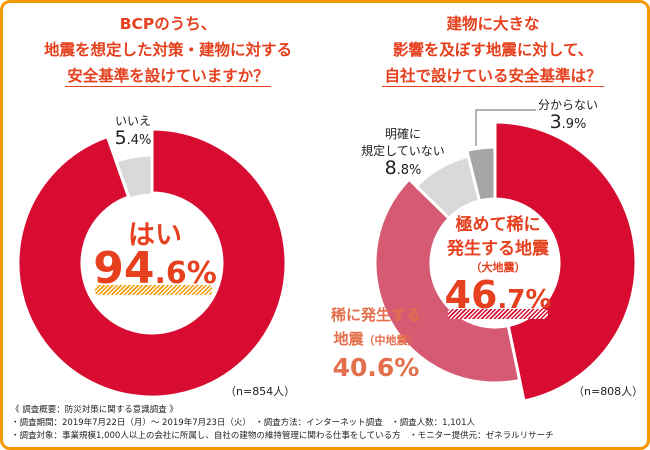 Image resolution: width=650 pixels, height=450 pixels. What do you see at coordinates (498, 267) in the screenshot?
I see `label-major-text: （大地震）` at bounding box center [498, 267].